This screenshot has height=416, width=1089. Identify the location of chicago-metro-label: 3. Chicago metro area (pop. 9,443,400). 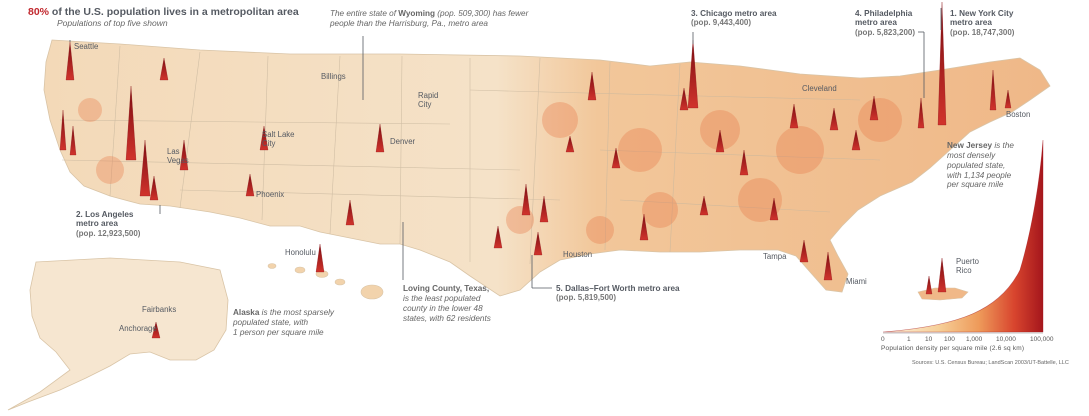
(734, 18).